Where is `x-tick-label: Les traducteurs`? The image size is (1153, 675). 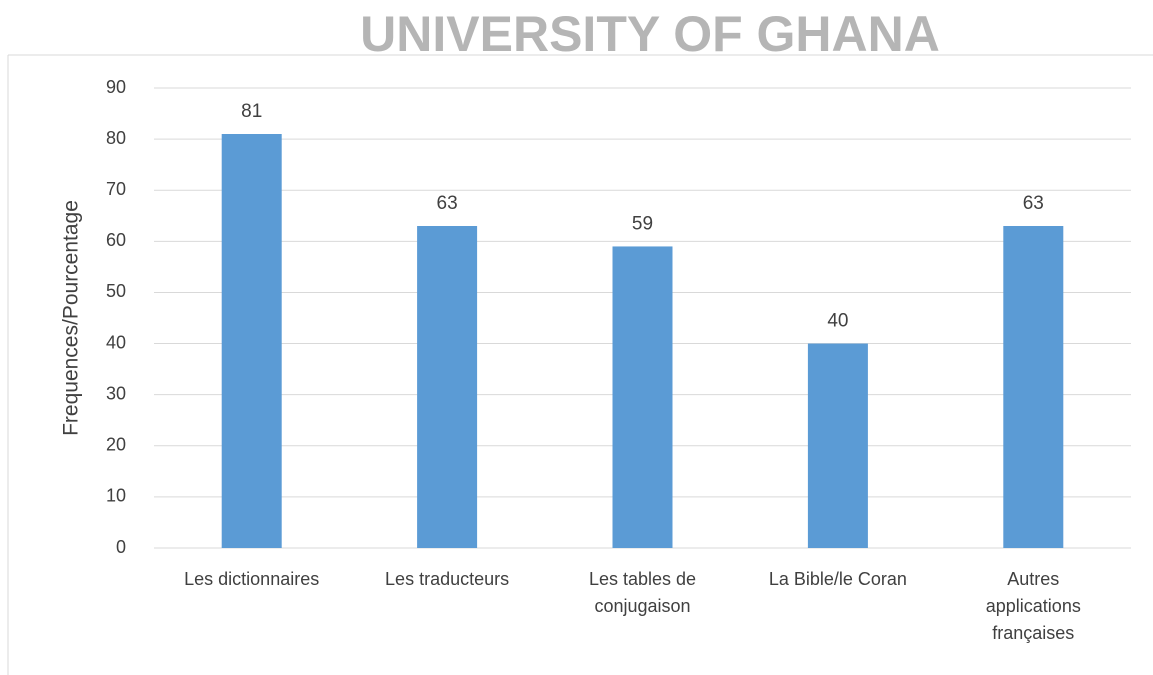 x-tick-label: Les traducteurs is located at coordinates (447, 579).